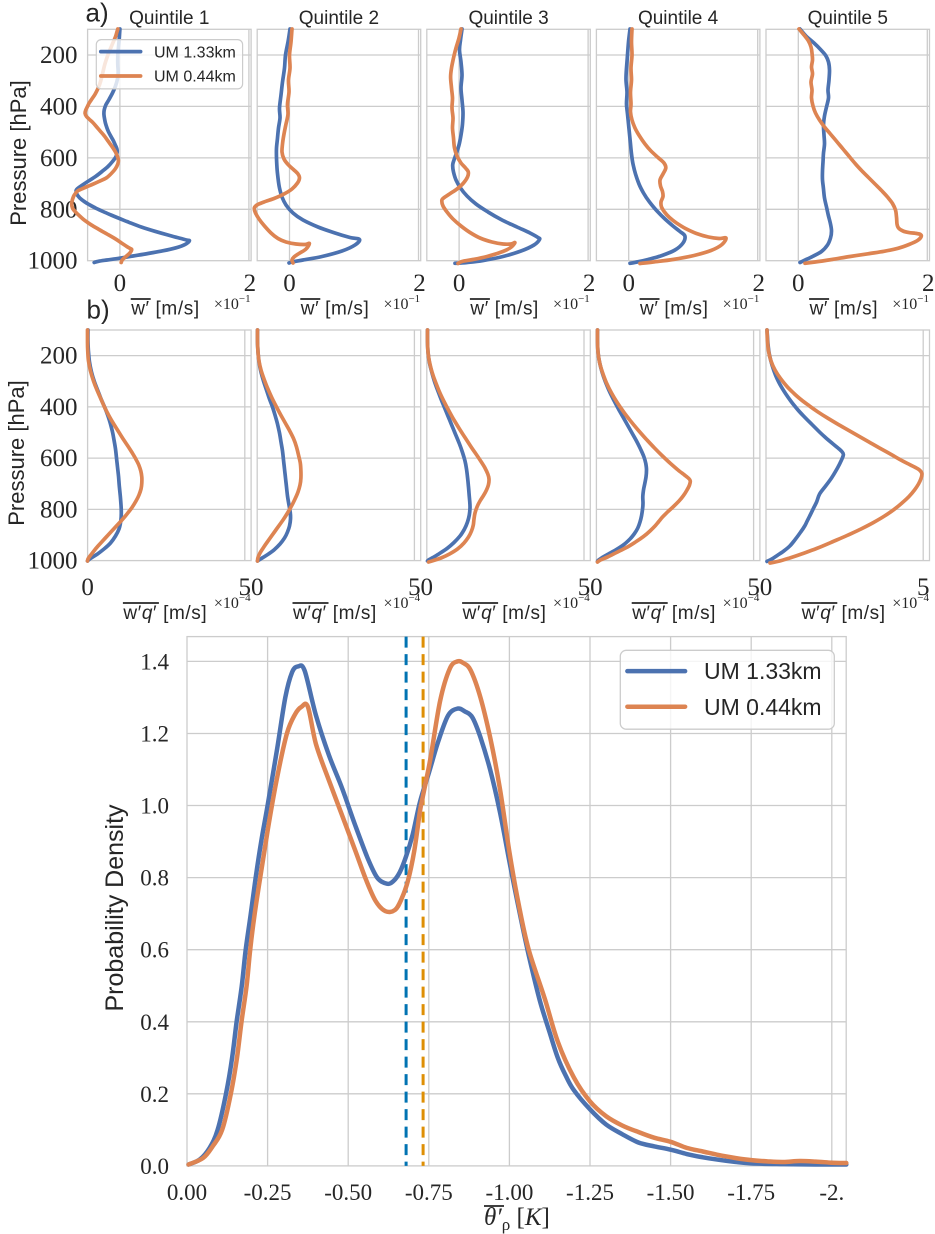 The height and width of the screenshot is (1234, 935). Describe the element at coordinates (678, 18) in the screenshot. I see `svg-text: Quintile 4` at that location.